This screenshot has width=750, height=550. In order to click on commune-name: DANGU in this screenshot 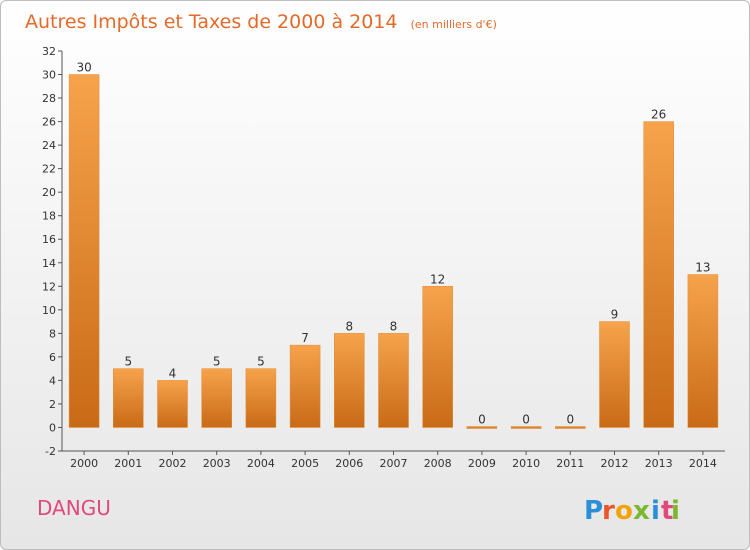, I will do `click(74, 508)`.